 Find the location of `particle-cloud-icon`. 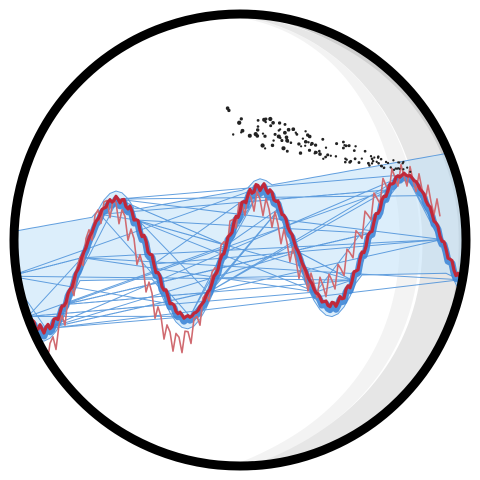

particle-cloud-icon is located at coordinates (318, 139).